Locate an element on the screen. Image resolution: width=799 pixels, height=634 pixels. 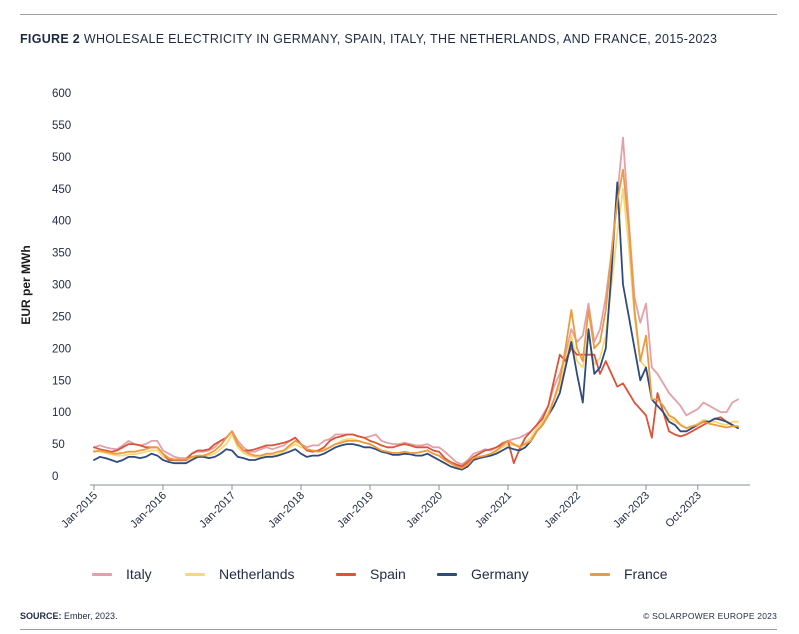
legend-label: Italy is located at coordinates (139, 574).